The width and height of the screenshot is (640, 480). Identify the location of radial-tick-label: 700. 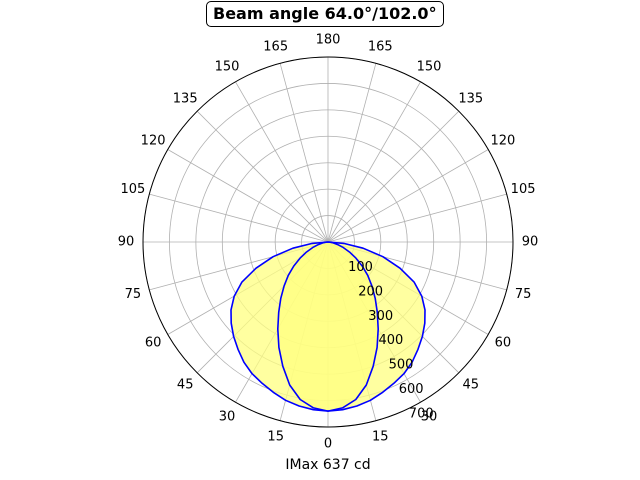
(421, 413).